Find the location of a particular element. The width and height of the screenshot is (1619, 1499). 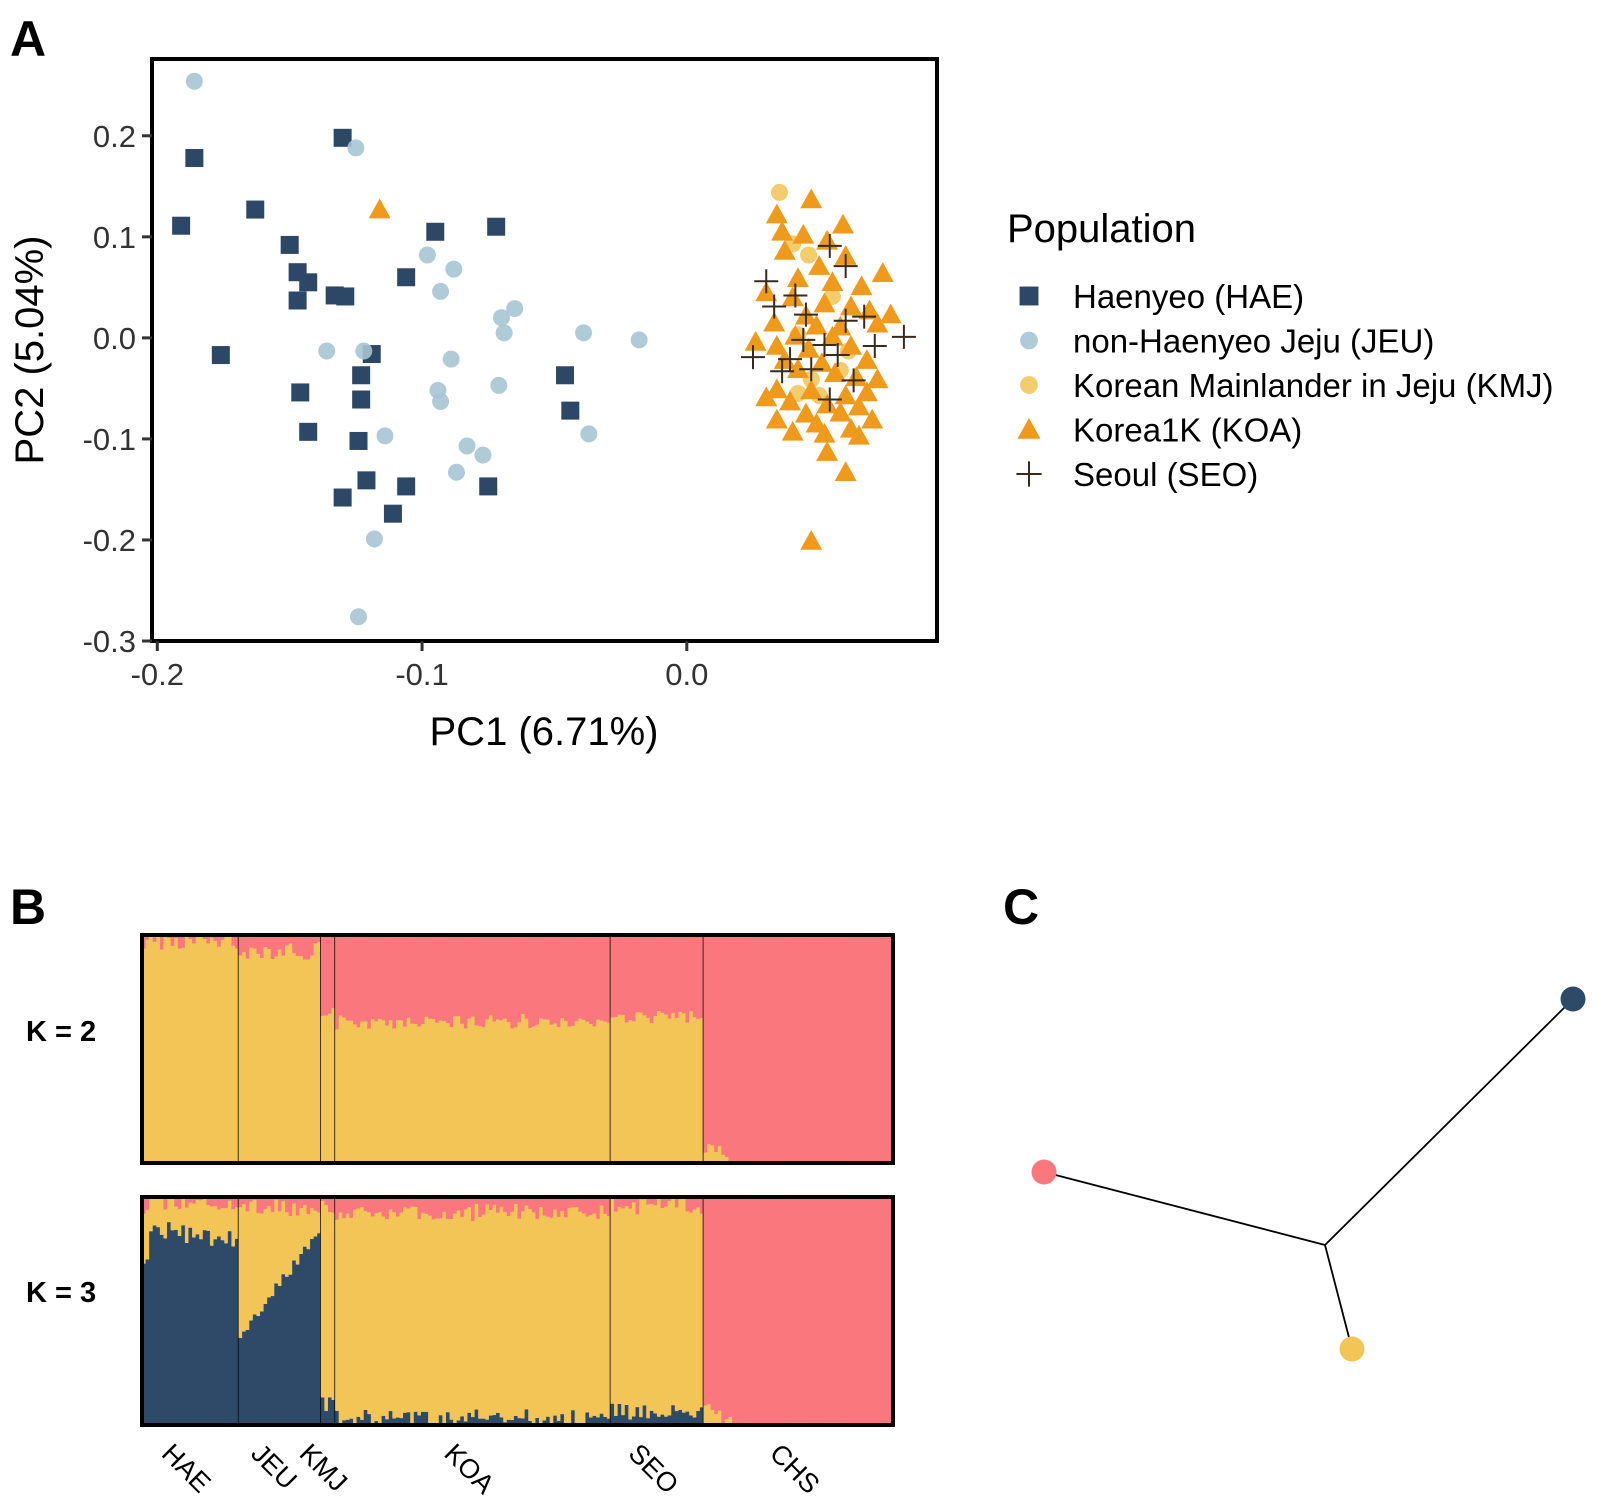

pca-x-axis-title: PC1 (6.71%) is located at coordinates (544, 732).